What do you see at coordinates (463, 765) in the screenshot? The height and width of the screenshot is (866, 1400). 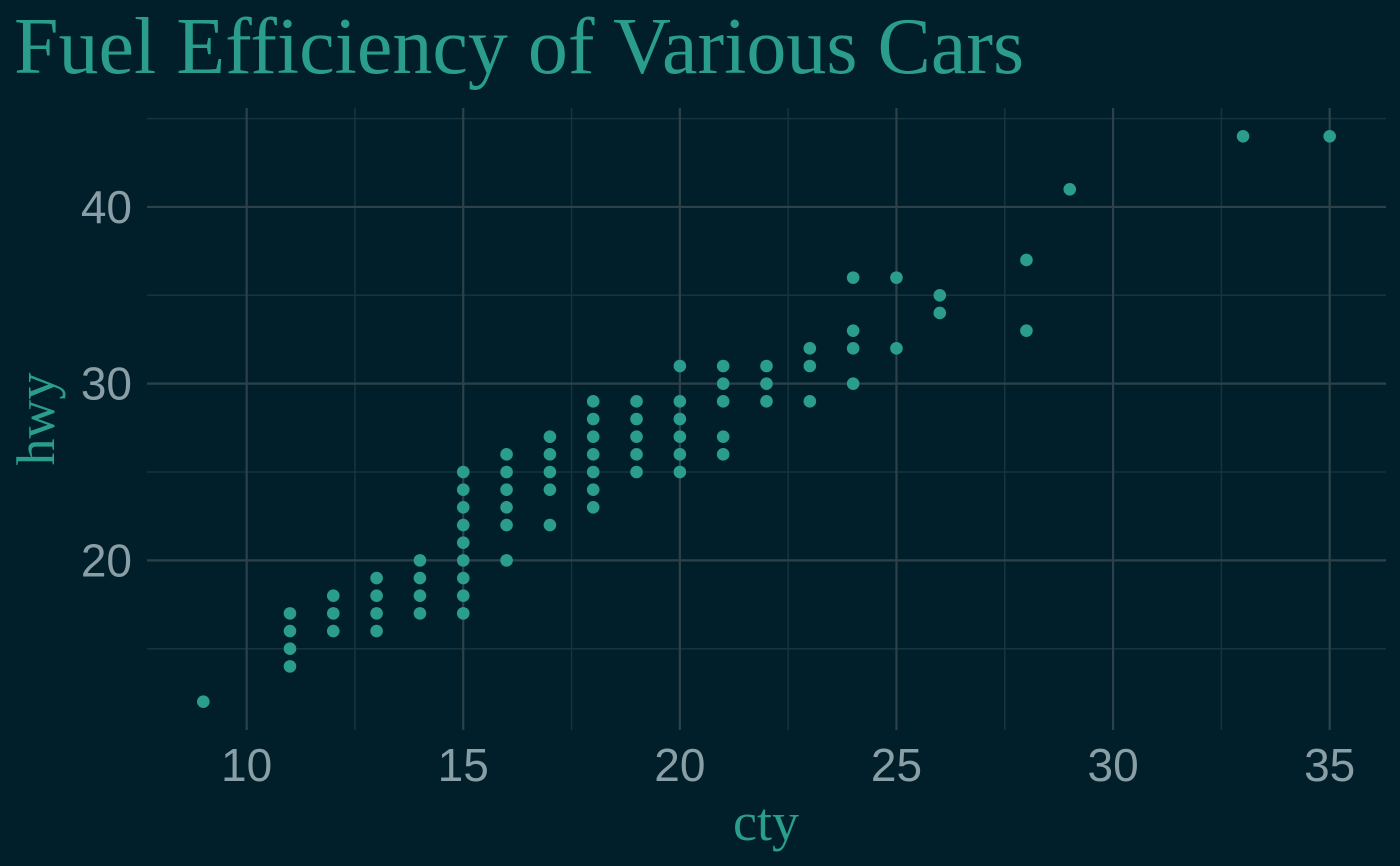 I see `x-tick-label: 15` at bounding box center [463, 765].